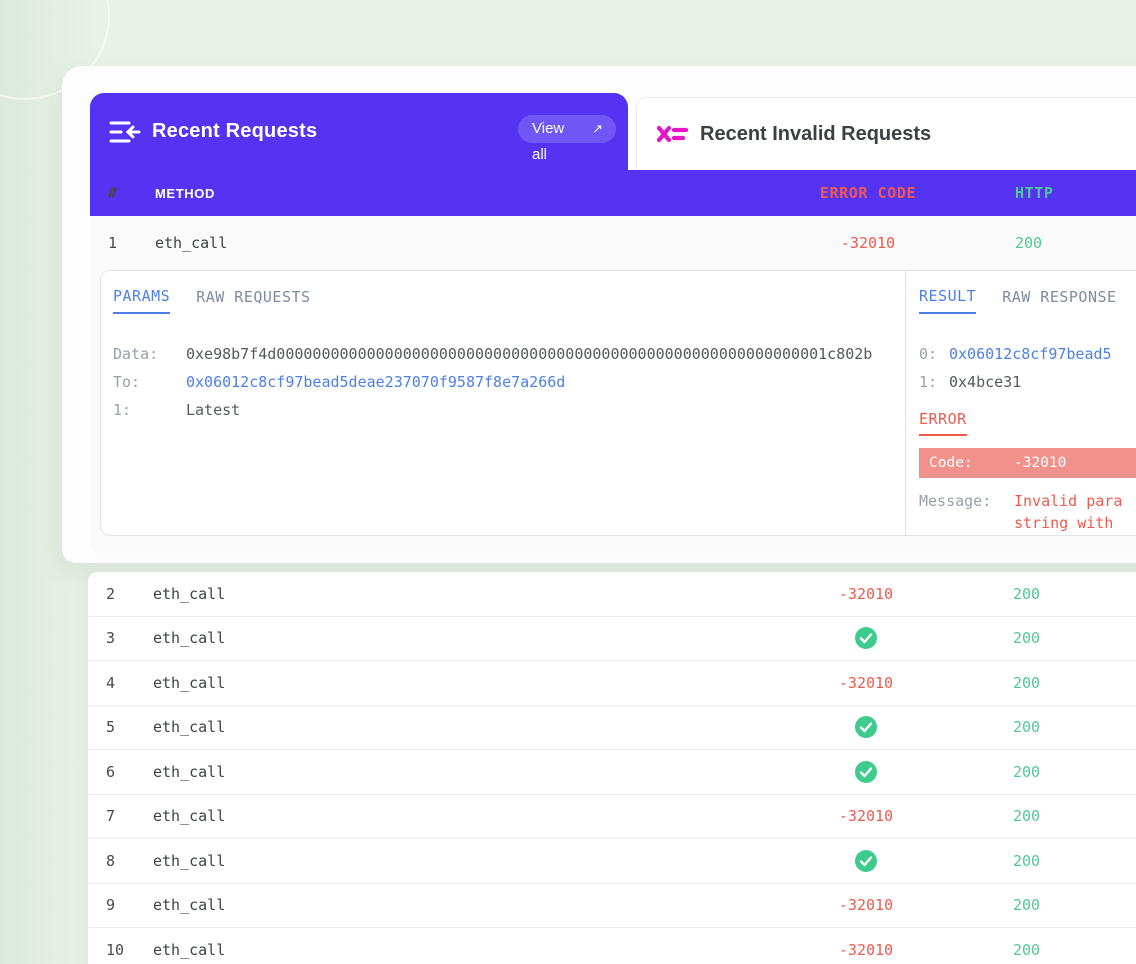 The width and height of the screenshot is (1136, 964). I want to click on view-all-label-line2: all, so click(540, 154).